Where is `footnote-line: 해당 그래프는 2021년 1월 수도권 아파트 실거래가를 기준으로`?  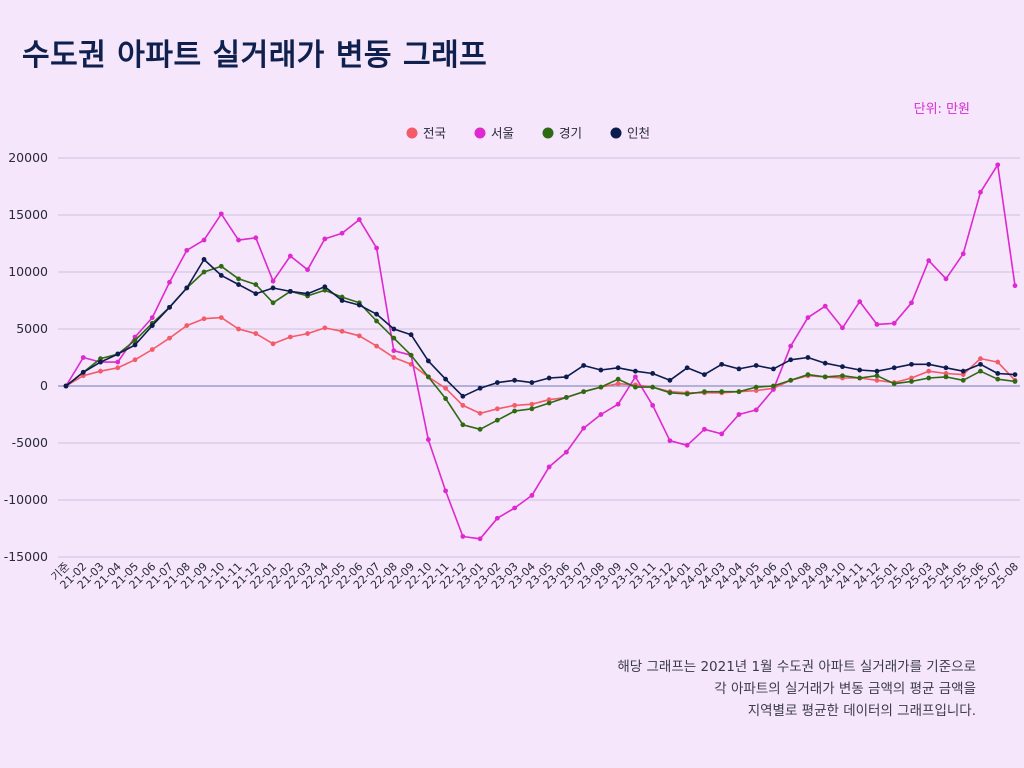
footnote-line: 해당 그래프는 2021년 1월 수도권 아파트 실거래가를 기준으로 is located at coordinates (796, 667).